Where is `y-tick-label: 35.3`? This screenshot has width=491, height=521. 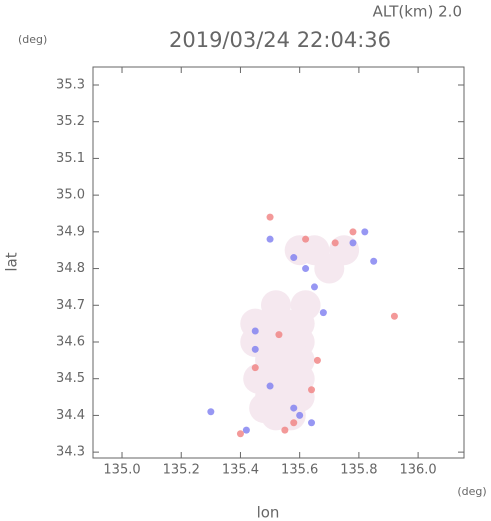 y-tick-label: 35.3 is located at coordinates (70, 84).